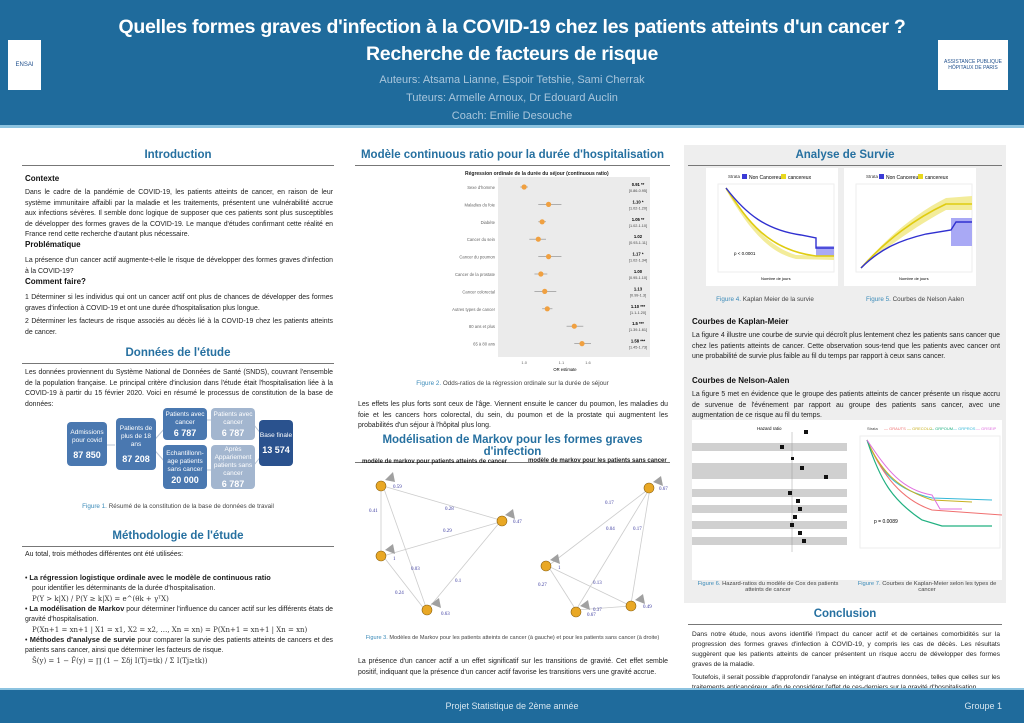  What do you see at coordinates (562, 362) in the screenshot?
I see `forest-tick-label: 1.1` at bounding box center [562, 362].